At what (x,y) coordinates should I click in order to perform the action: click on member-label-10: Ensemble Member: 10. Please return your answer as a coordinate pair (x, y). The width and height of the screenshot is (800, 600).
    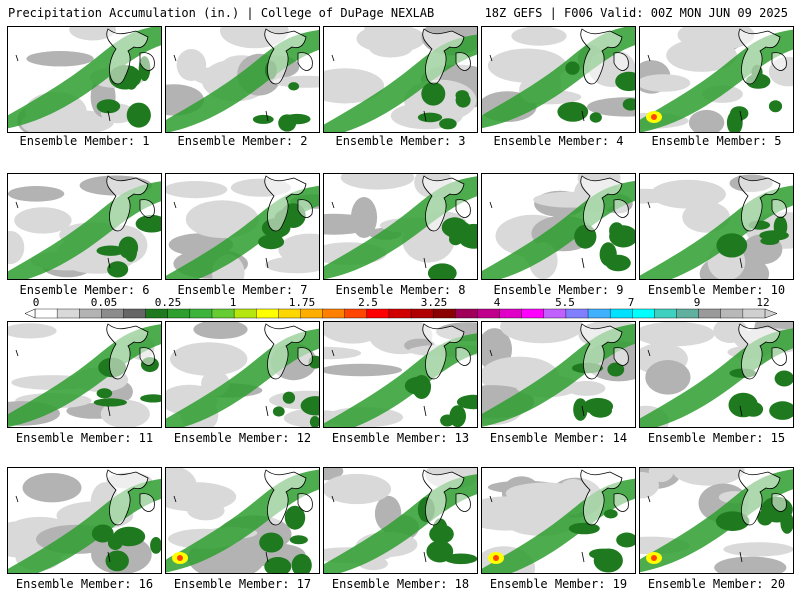
    Looking at the image, I should click on (716, 290).